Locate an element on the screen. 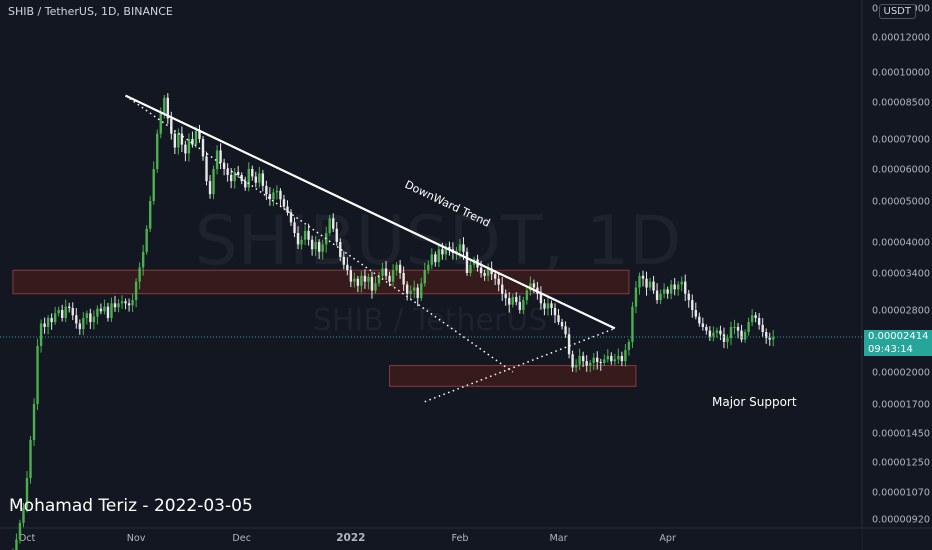  countdown-timer: 09:43:14 is located at coordinates (890, 349).